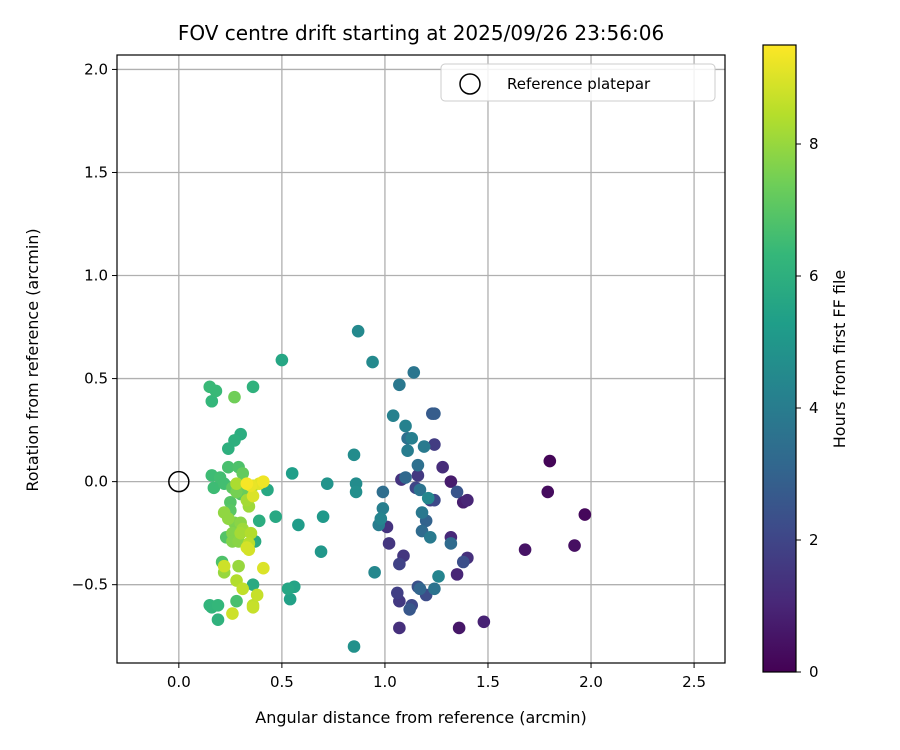 This screenshot has width=900, height=750. I want to click on legend-box, so click(578, 82).